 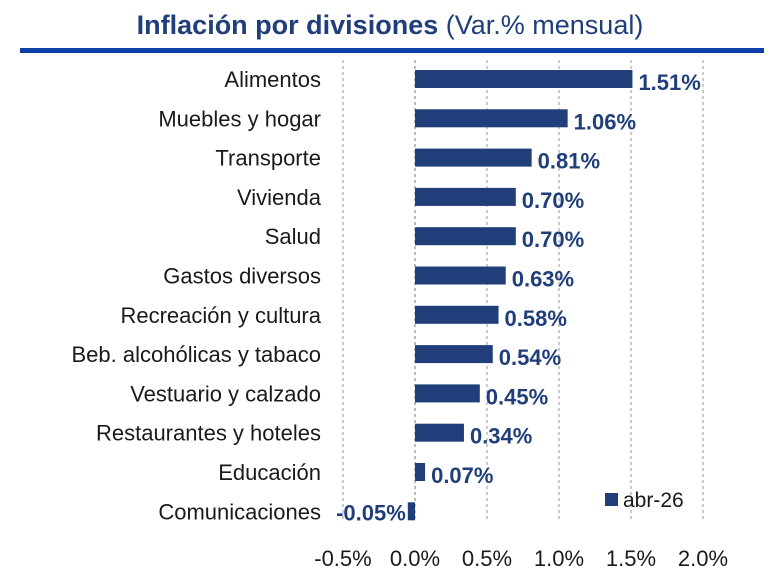 I want to click on value-label-10: 0.07%, so click(x=462, y=475).